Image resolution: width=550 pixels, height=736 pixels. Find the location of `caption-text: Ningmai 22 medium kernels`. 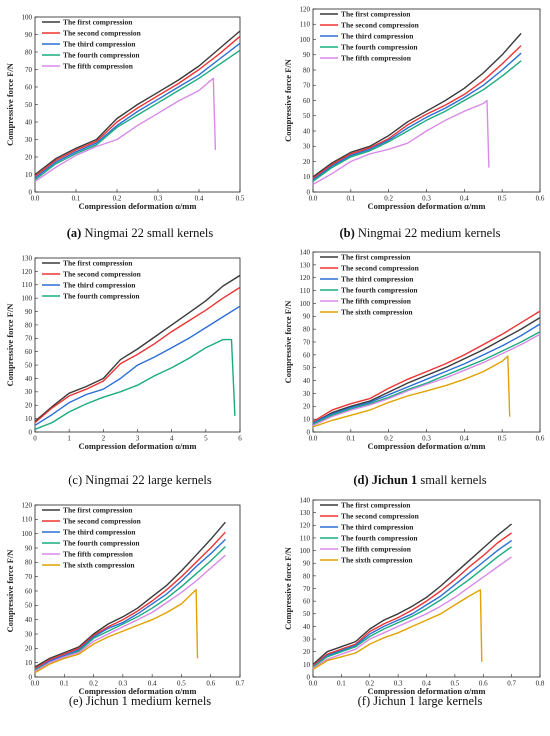

caption-text: Ningmai 22 medium kernels is located at coordinates (428, 233).